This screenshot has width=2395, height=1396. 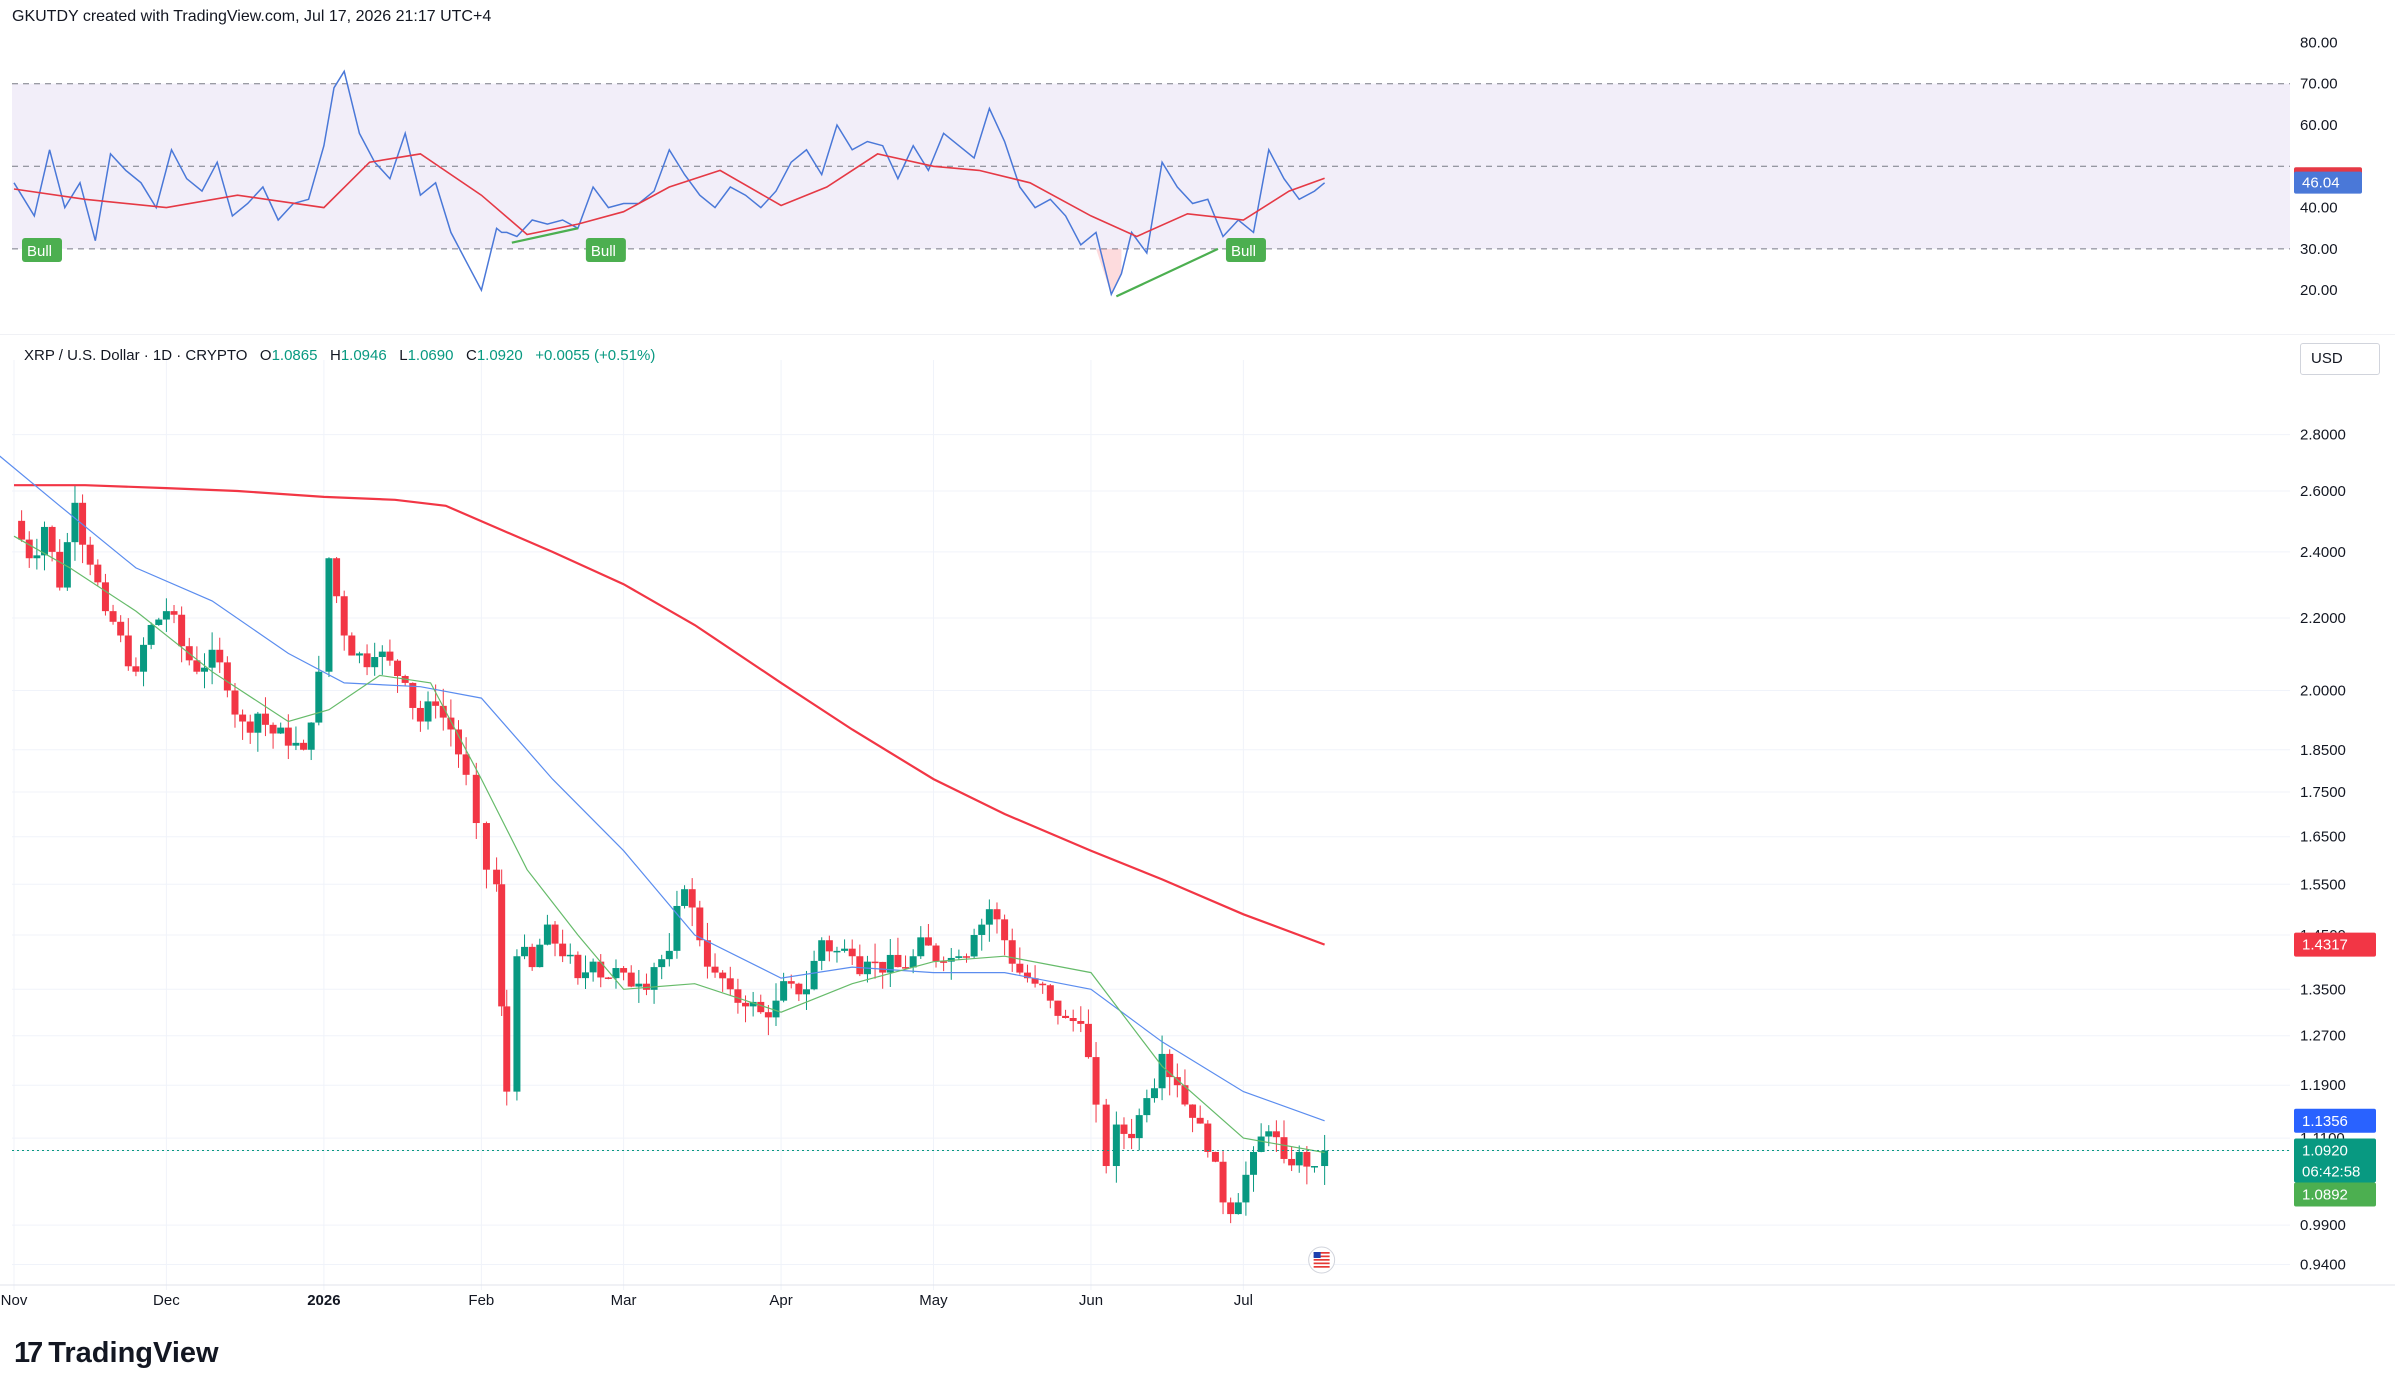 What do you see at coordinates (471, 355) in the screenshot?
I see `close-label: C` at bounding box center [471, 355].